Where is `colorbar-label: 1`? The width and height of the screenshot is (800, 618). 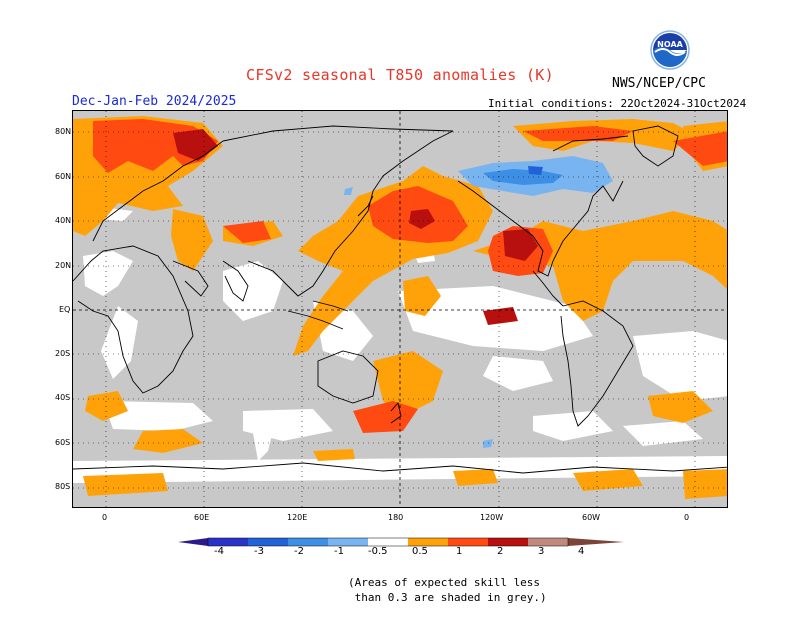
colorbar-label: 1 is located at coordinates (459, 551).